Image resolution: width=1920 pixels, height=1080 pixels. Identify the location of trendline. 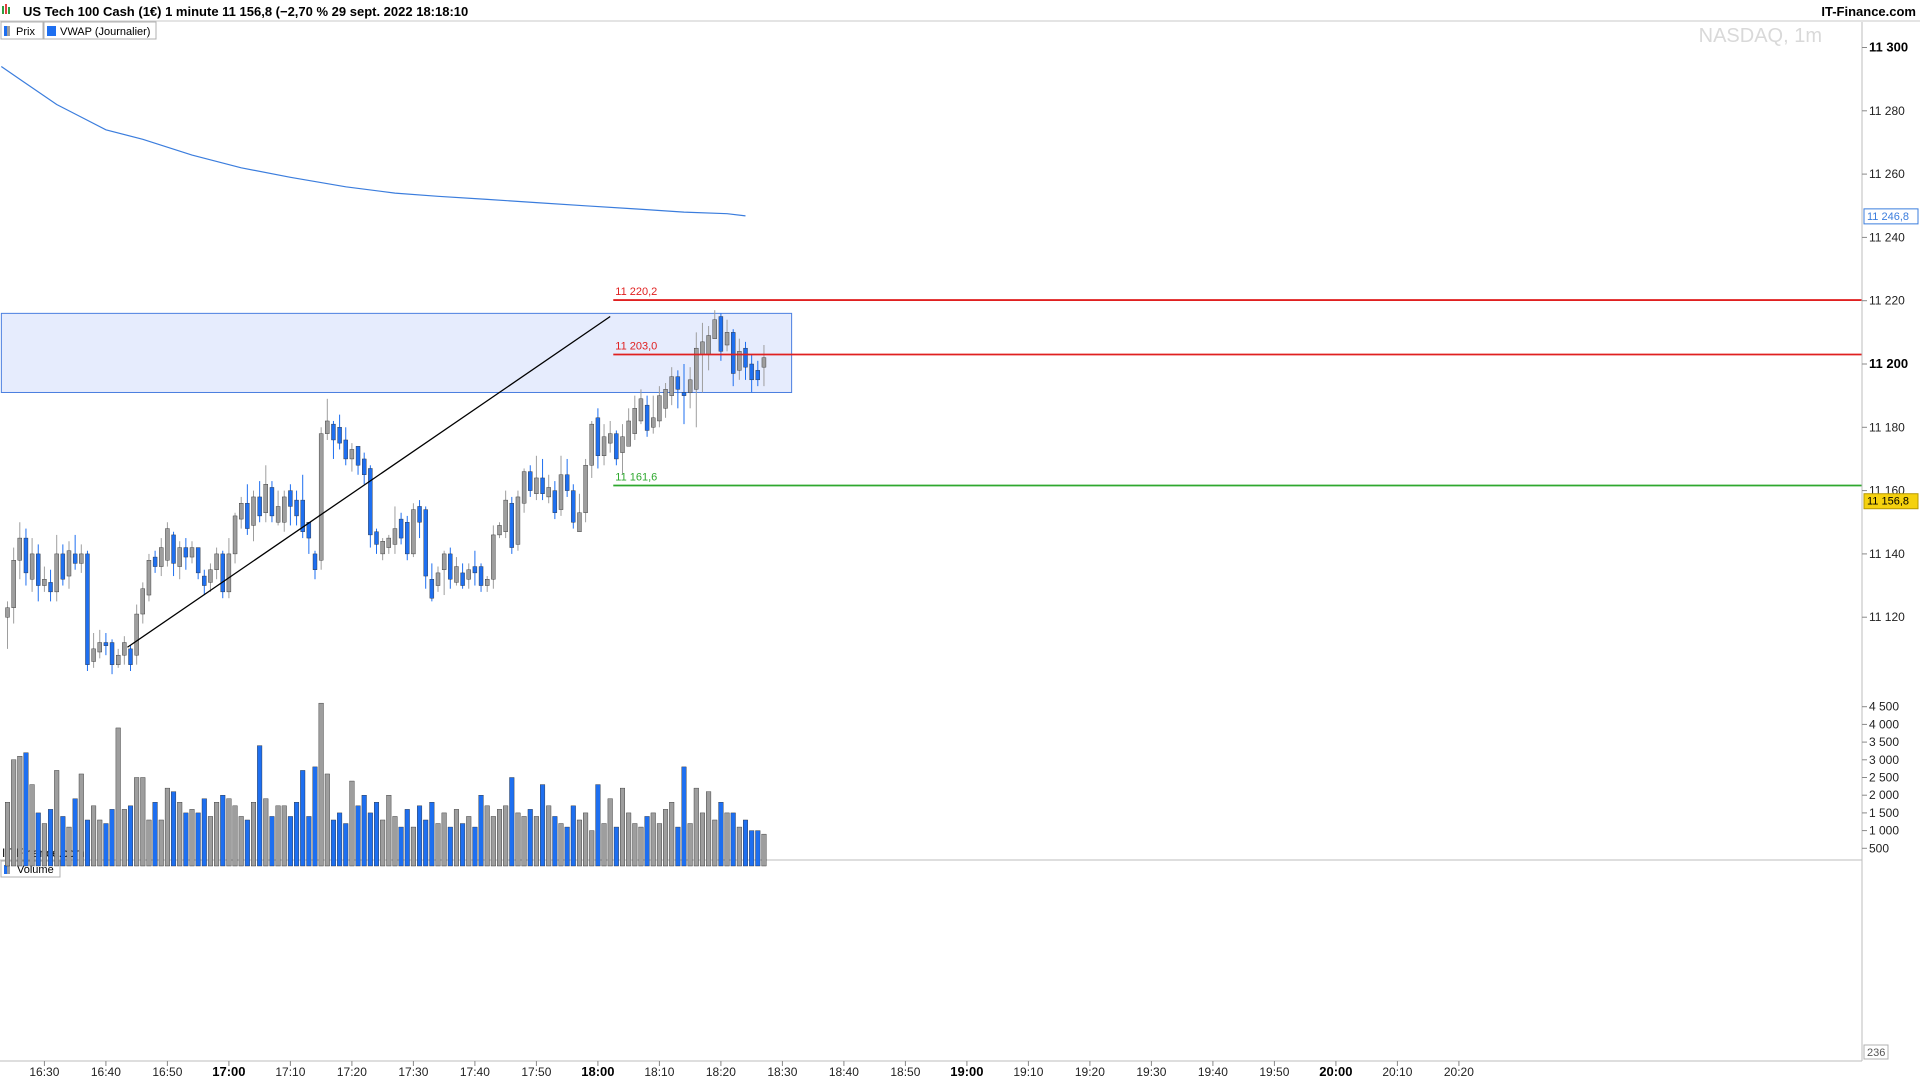
(369, 481).